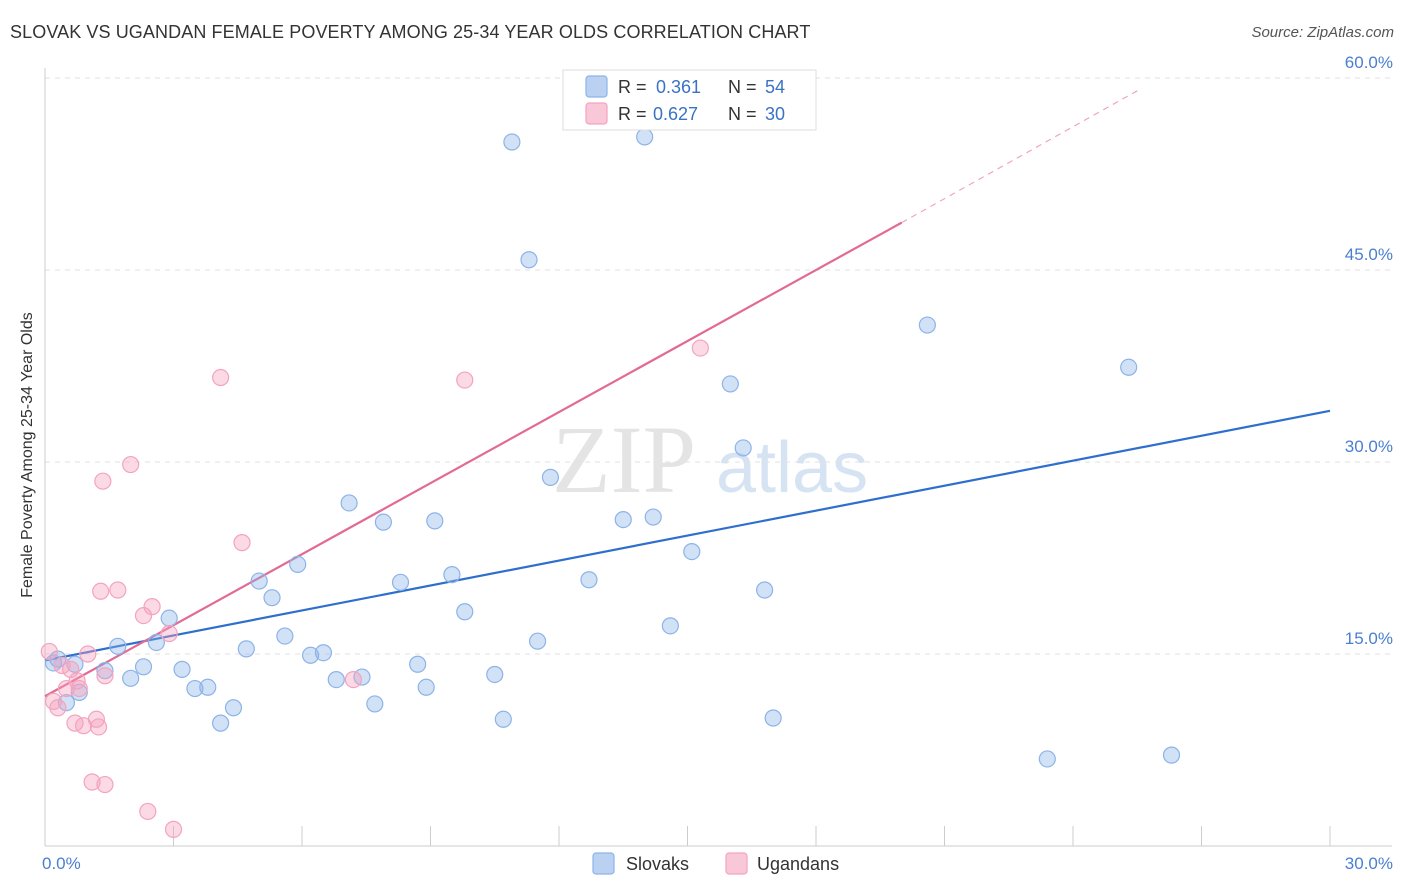 The image size is (1406, 892). Describe the element at coordinates (1019, 157) in the screenshot. I see `ugandans-trend-extension` at that location.